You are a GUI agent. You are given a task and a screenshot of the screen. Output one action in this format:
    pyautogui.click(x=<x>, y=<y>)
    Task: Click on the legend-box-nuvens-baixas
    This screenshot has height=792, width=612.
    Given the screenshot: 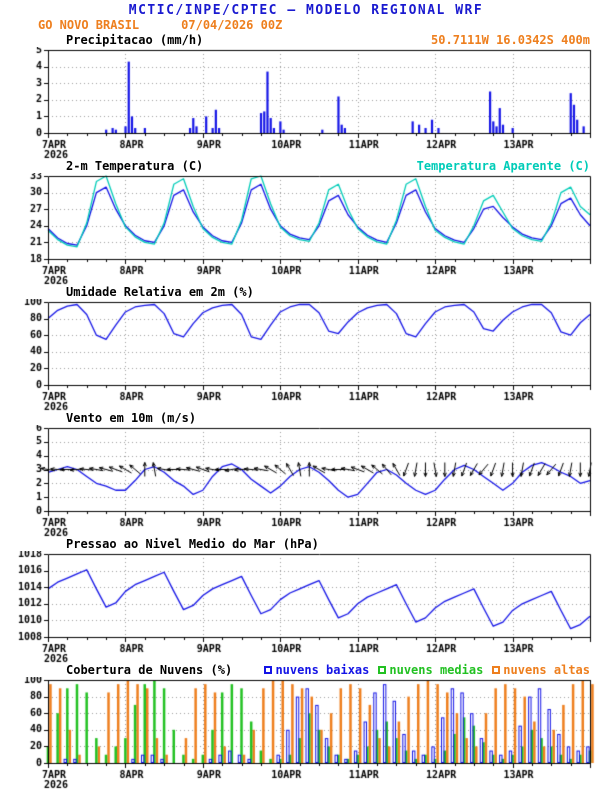 What is the action you would take?
    pyautogui.click(x=268, y=670)
    